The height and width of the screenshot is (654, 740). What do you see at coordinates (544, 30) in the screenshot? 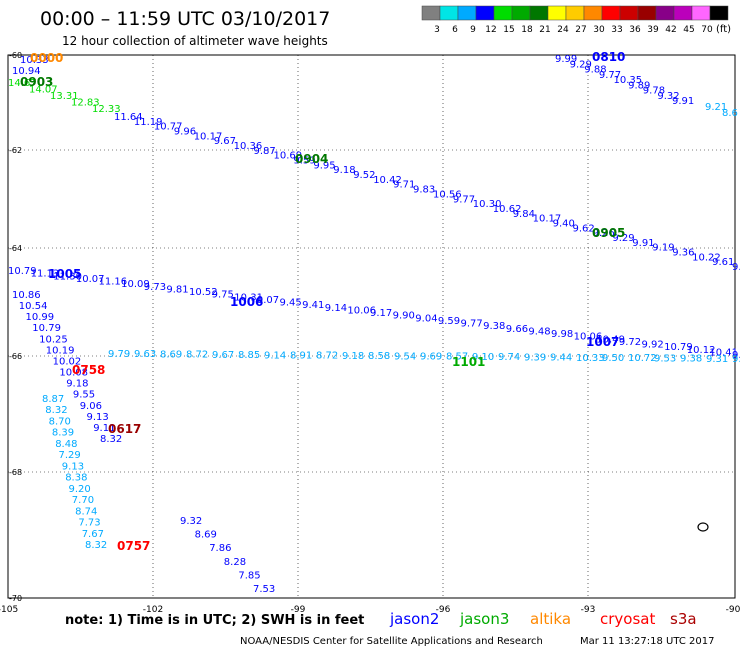
I see `legend-label: 21` at bounding box center [544, 30].